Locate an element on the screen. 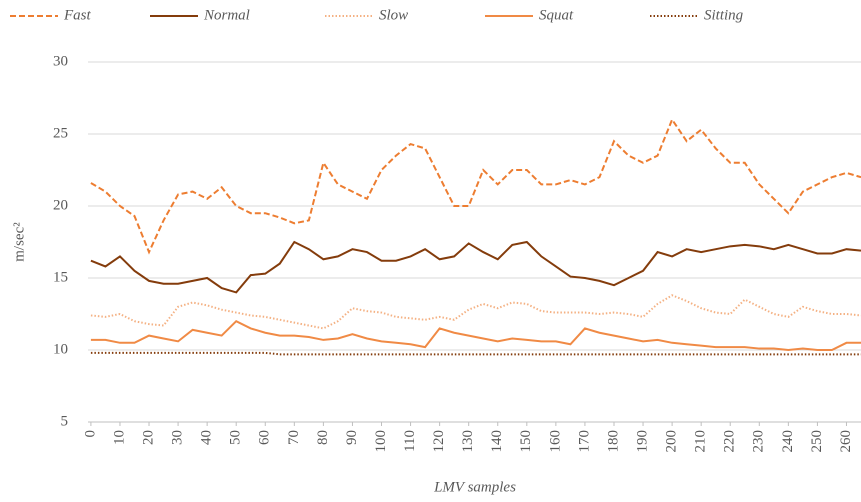 This screenshot has width=861, height=502. x-tick-label: 230 is located at coordinates (759, 441).